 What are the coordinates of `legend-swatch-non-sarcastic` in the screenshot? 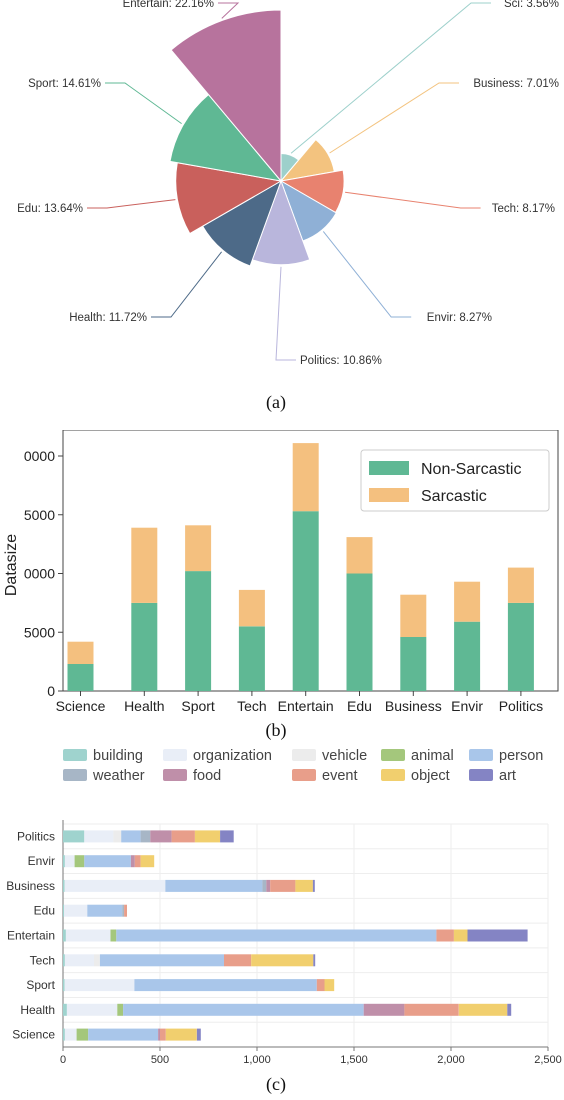 It's located at (389, 468).